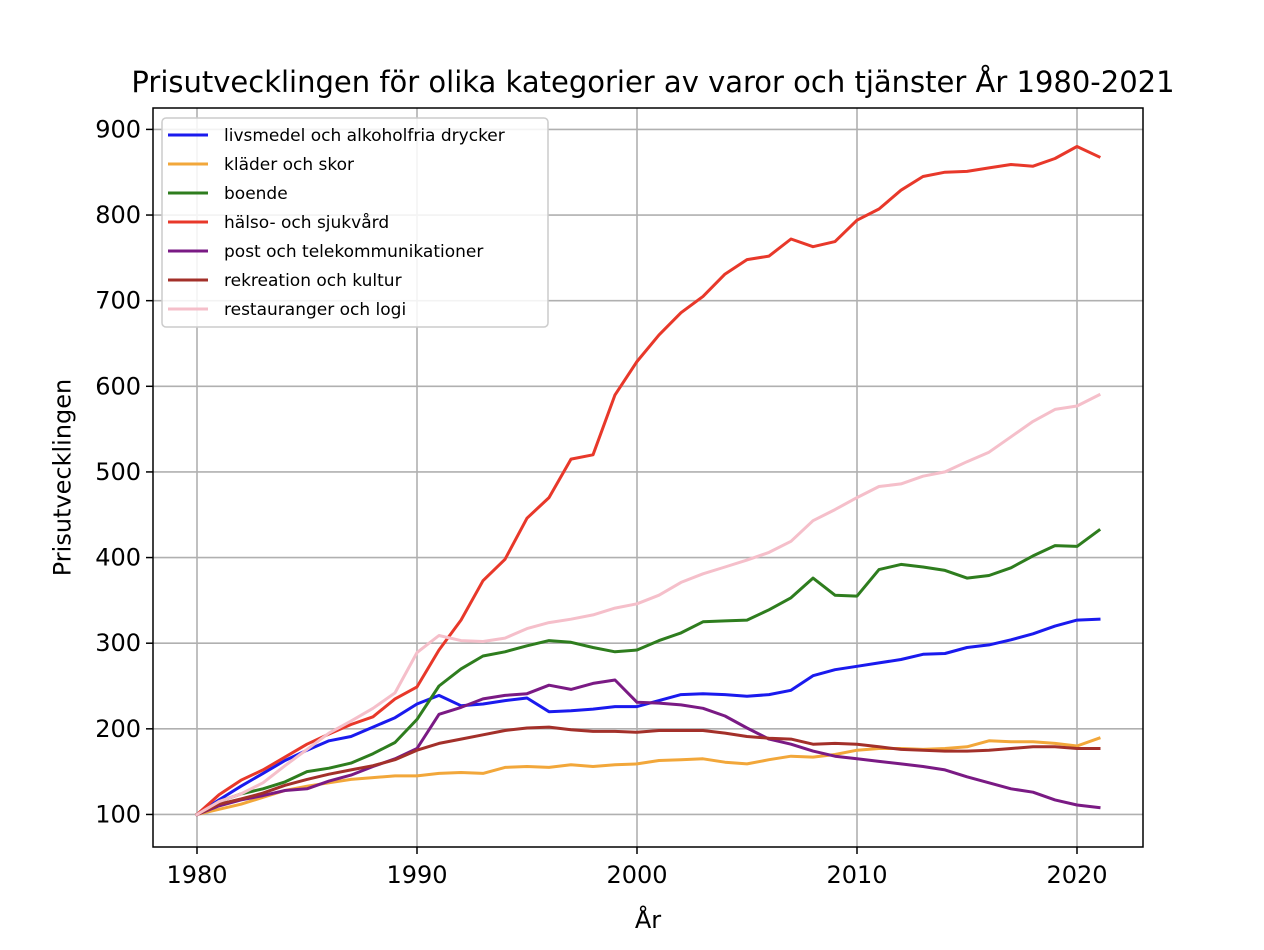  What do you see at coordinates (313, 281) in the screenshot?
I see `legend-entry-label: rekreation och kultur` at bounding box center [313, 281].